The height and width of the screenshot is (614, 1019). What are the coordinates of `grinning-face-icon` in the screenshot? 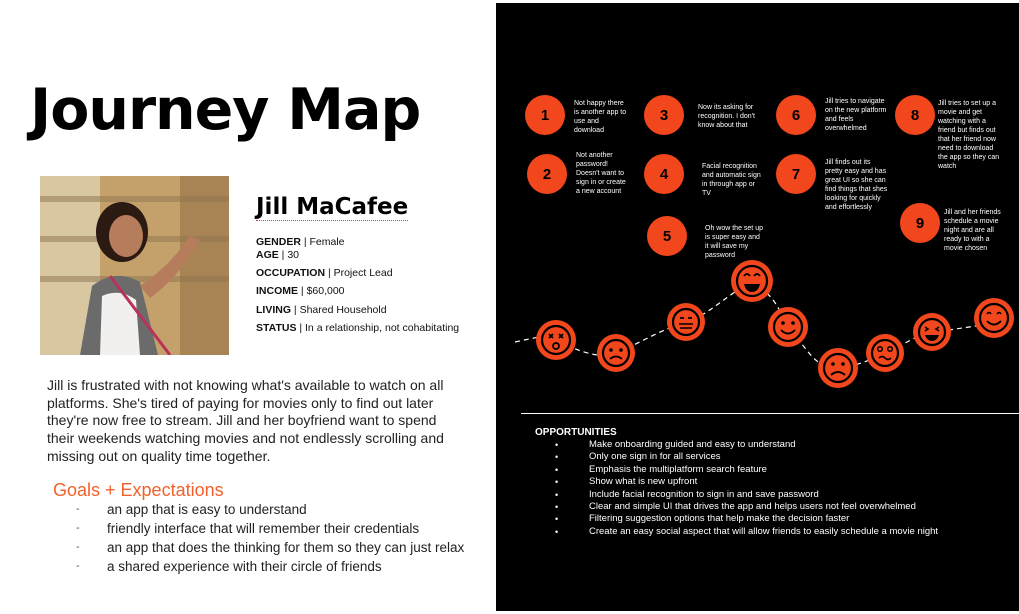 It's located at (932, 332).